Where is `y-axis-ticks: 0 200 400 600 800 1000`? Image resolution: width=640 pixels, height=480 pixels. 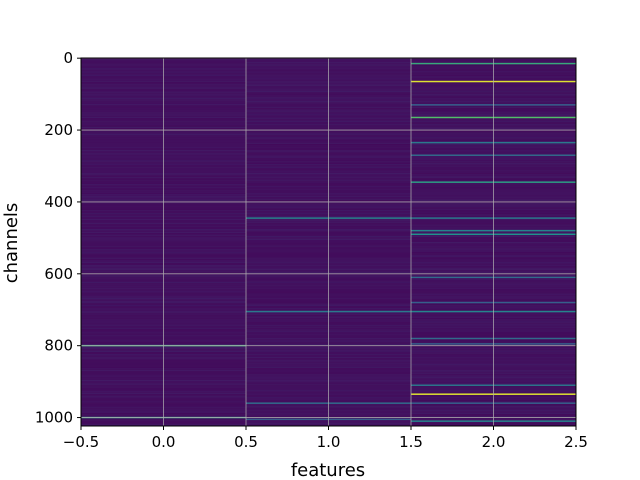
y-axis-ticks: 0 200 400 600 800 1000 is located at coordinates (58, 238).